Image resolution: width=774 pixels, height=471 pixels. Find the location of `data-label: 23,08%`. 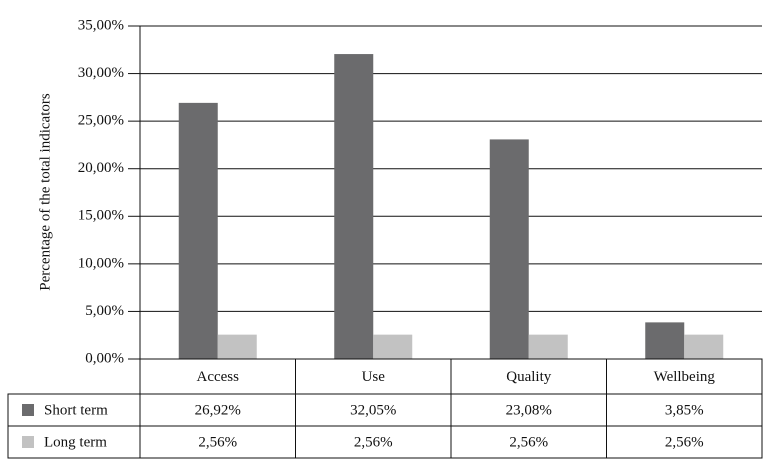

data-label: 23,08% is located at coordinates (529, 410).